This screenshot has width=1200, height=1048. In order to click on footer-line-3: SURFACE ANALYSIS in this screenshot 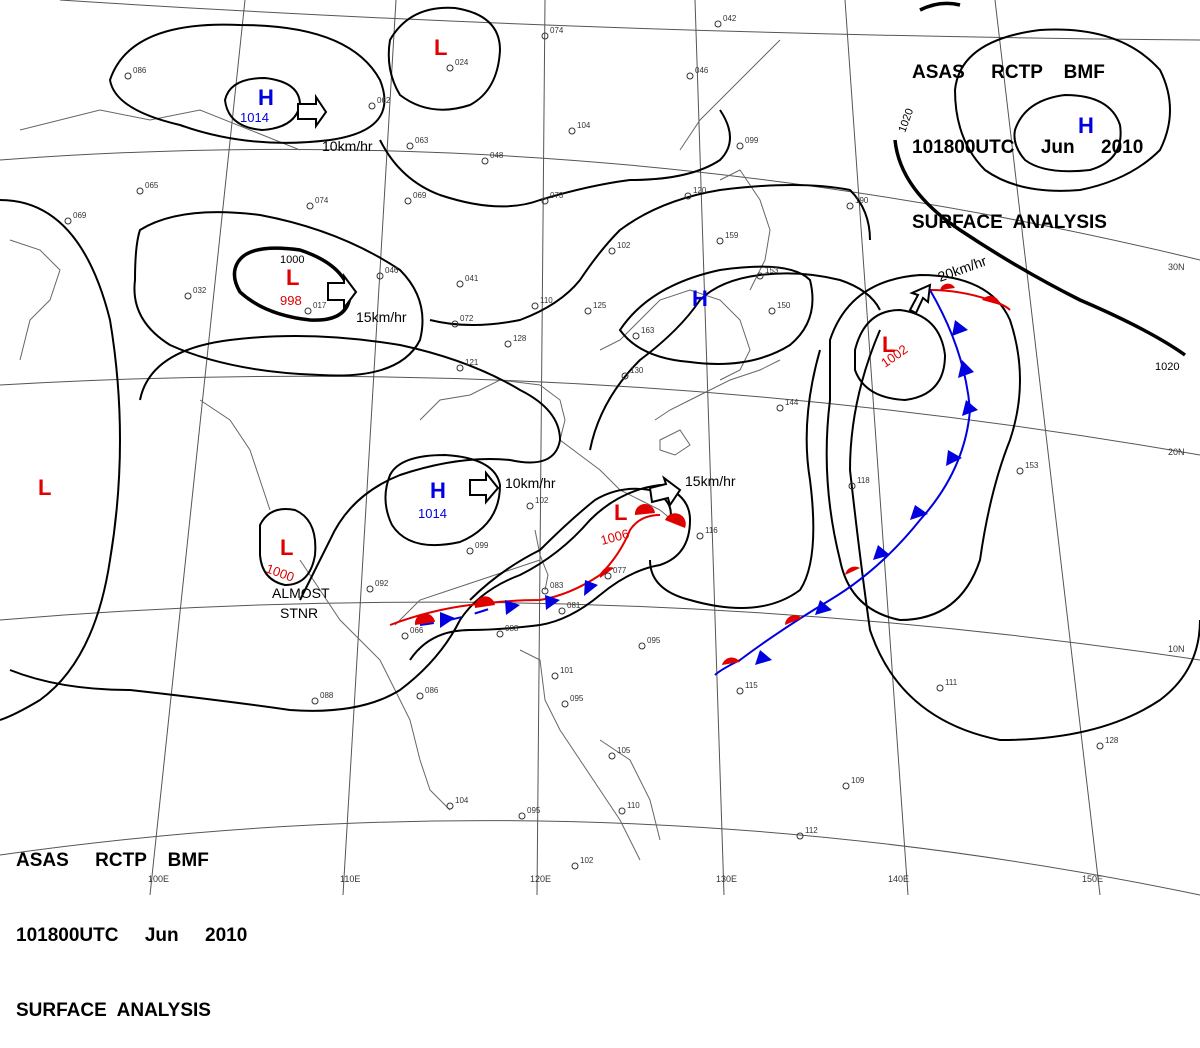, I will do `click(113, 1010)`.